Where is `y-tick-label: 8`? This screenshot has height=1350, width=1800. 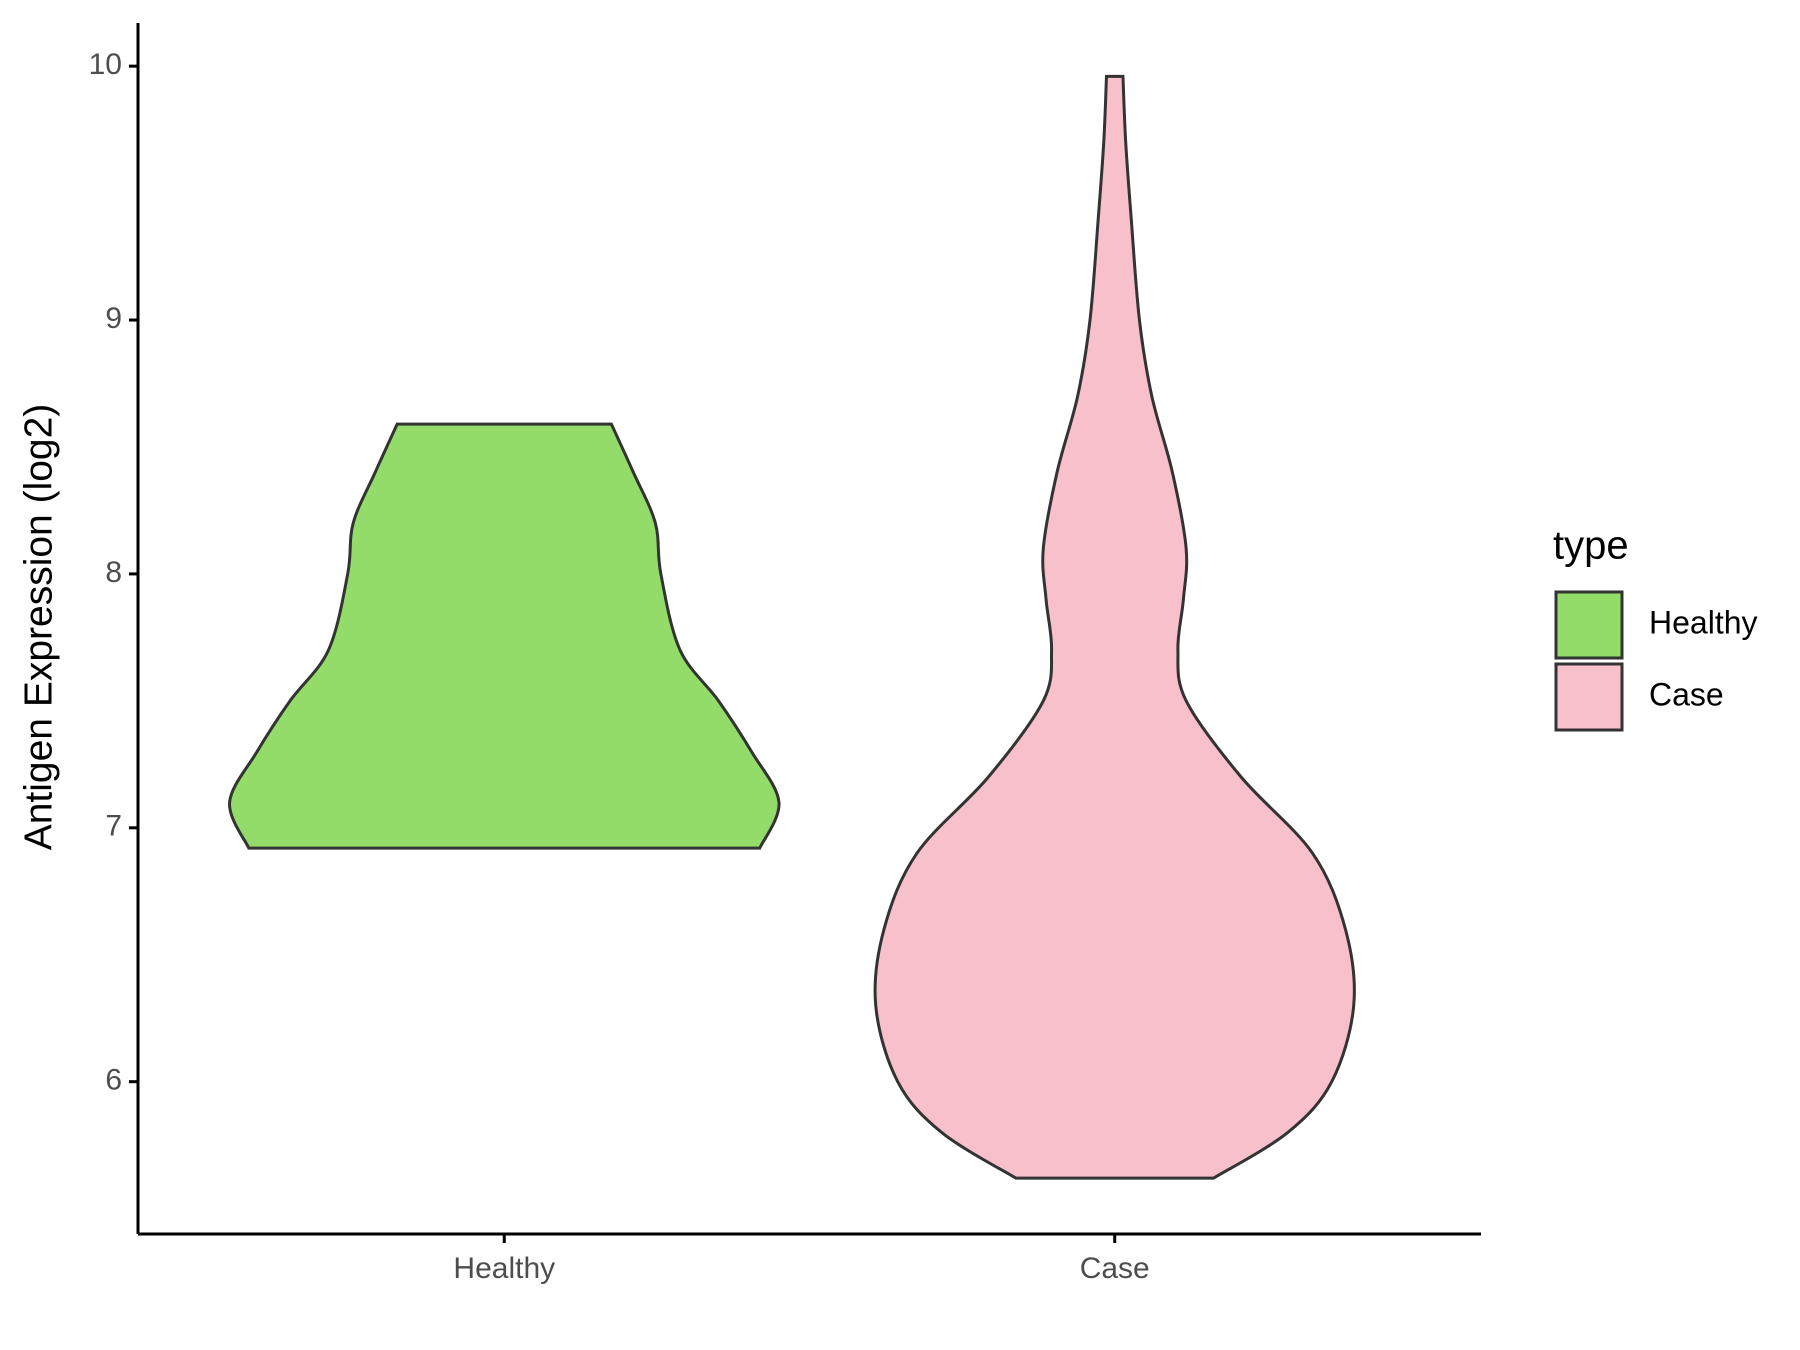 y-tick-label: 8 is located at coordinates (113, 572).